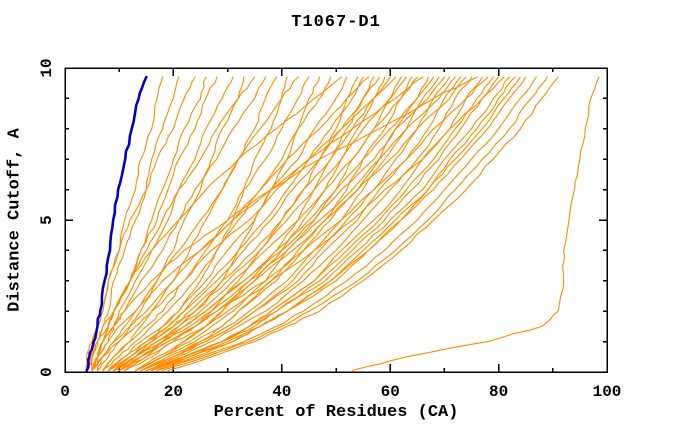  What do you see at coordinates (498, 392) in the screenshot?
I see `x-tick-label: 80` at bounding box center [498, 392].